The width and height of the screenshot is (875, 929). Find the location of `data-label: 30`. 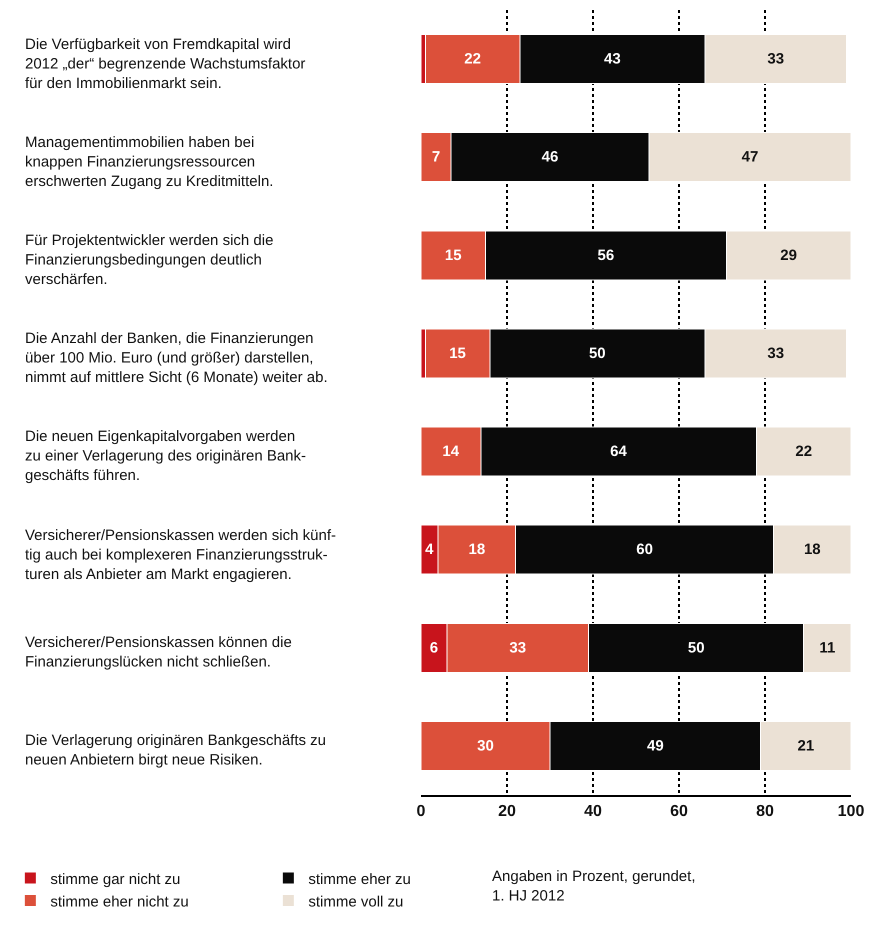

data-label: 30 is located at coordinates (485, 745).